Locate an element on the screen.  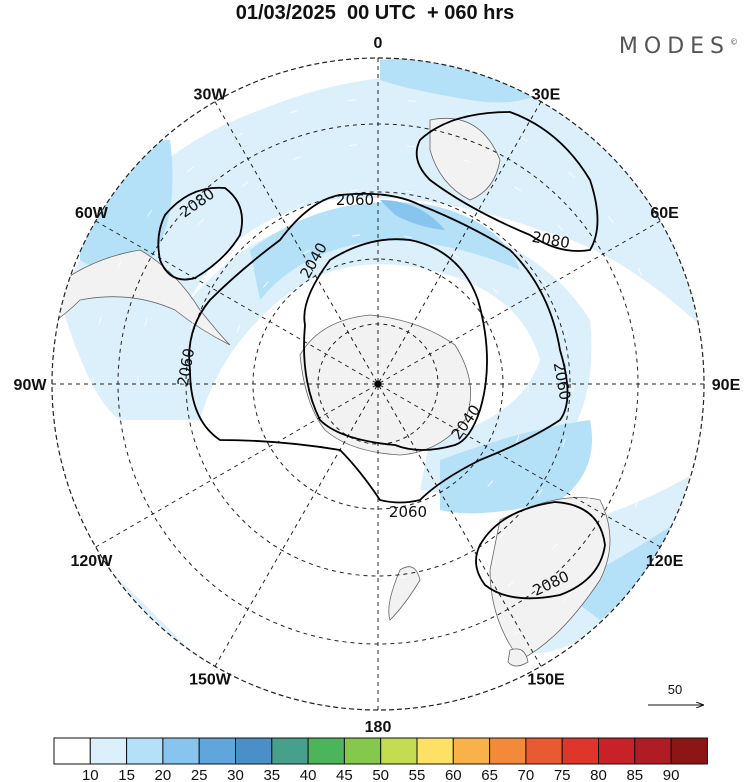
longitude-label: 60W is located at coordinates (92, 213).